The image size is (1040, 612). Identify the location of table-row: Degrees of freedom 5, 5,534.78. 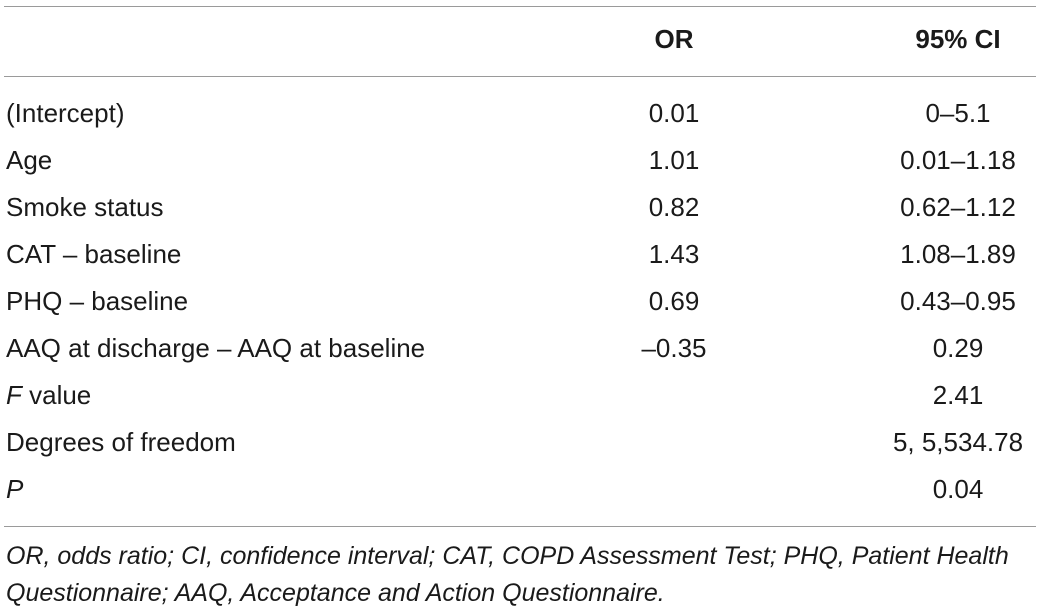
(520, 442).